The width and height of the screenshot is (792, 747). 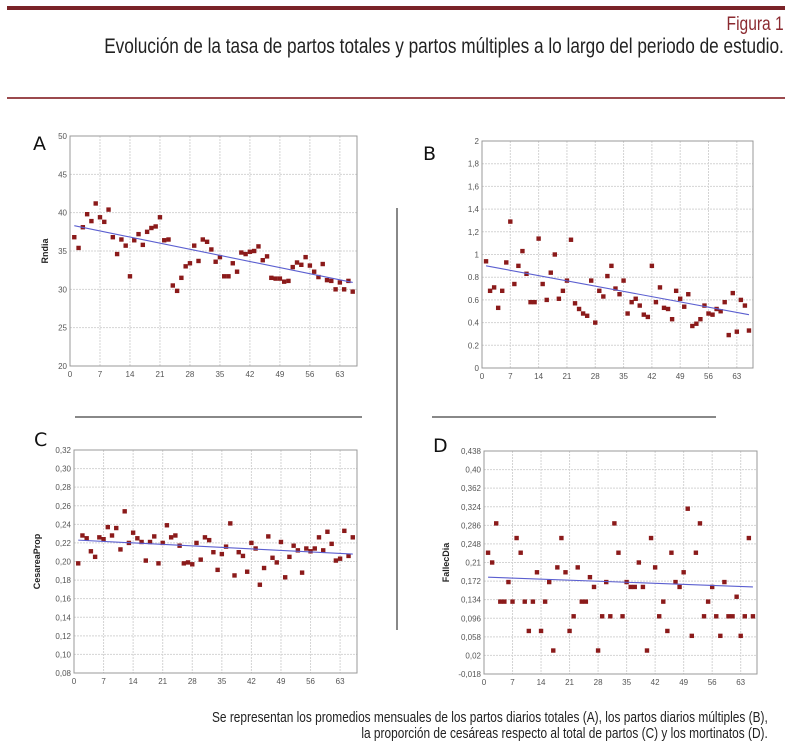 I want to click on y-tick-label: 0,18, so click(x=63, y=580).